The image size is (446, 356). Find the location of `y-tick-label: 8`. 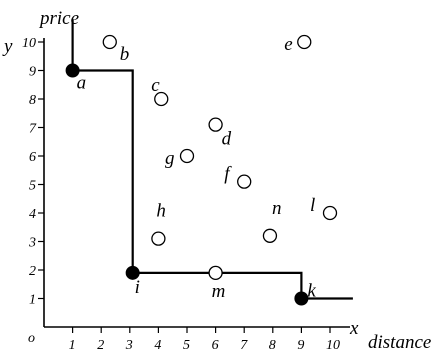

y-tick-label: 8 is located at coordinates (32, 100).